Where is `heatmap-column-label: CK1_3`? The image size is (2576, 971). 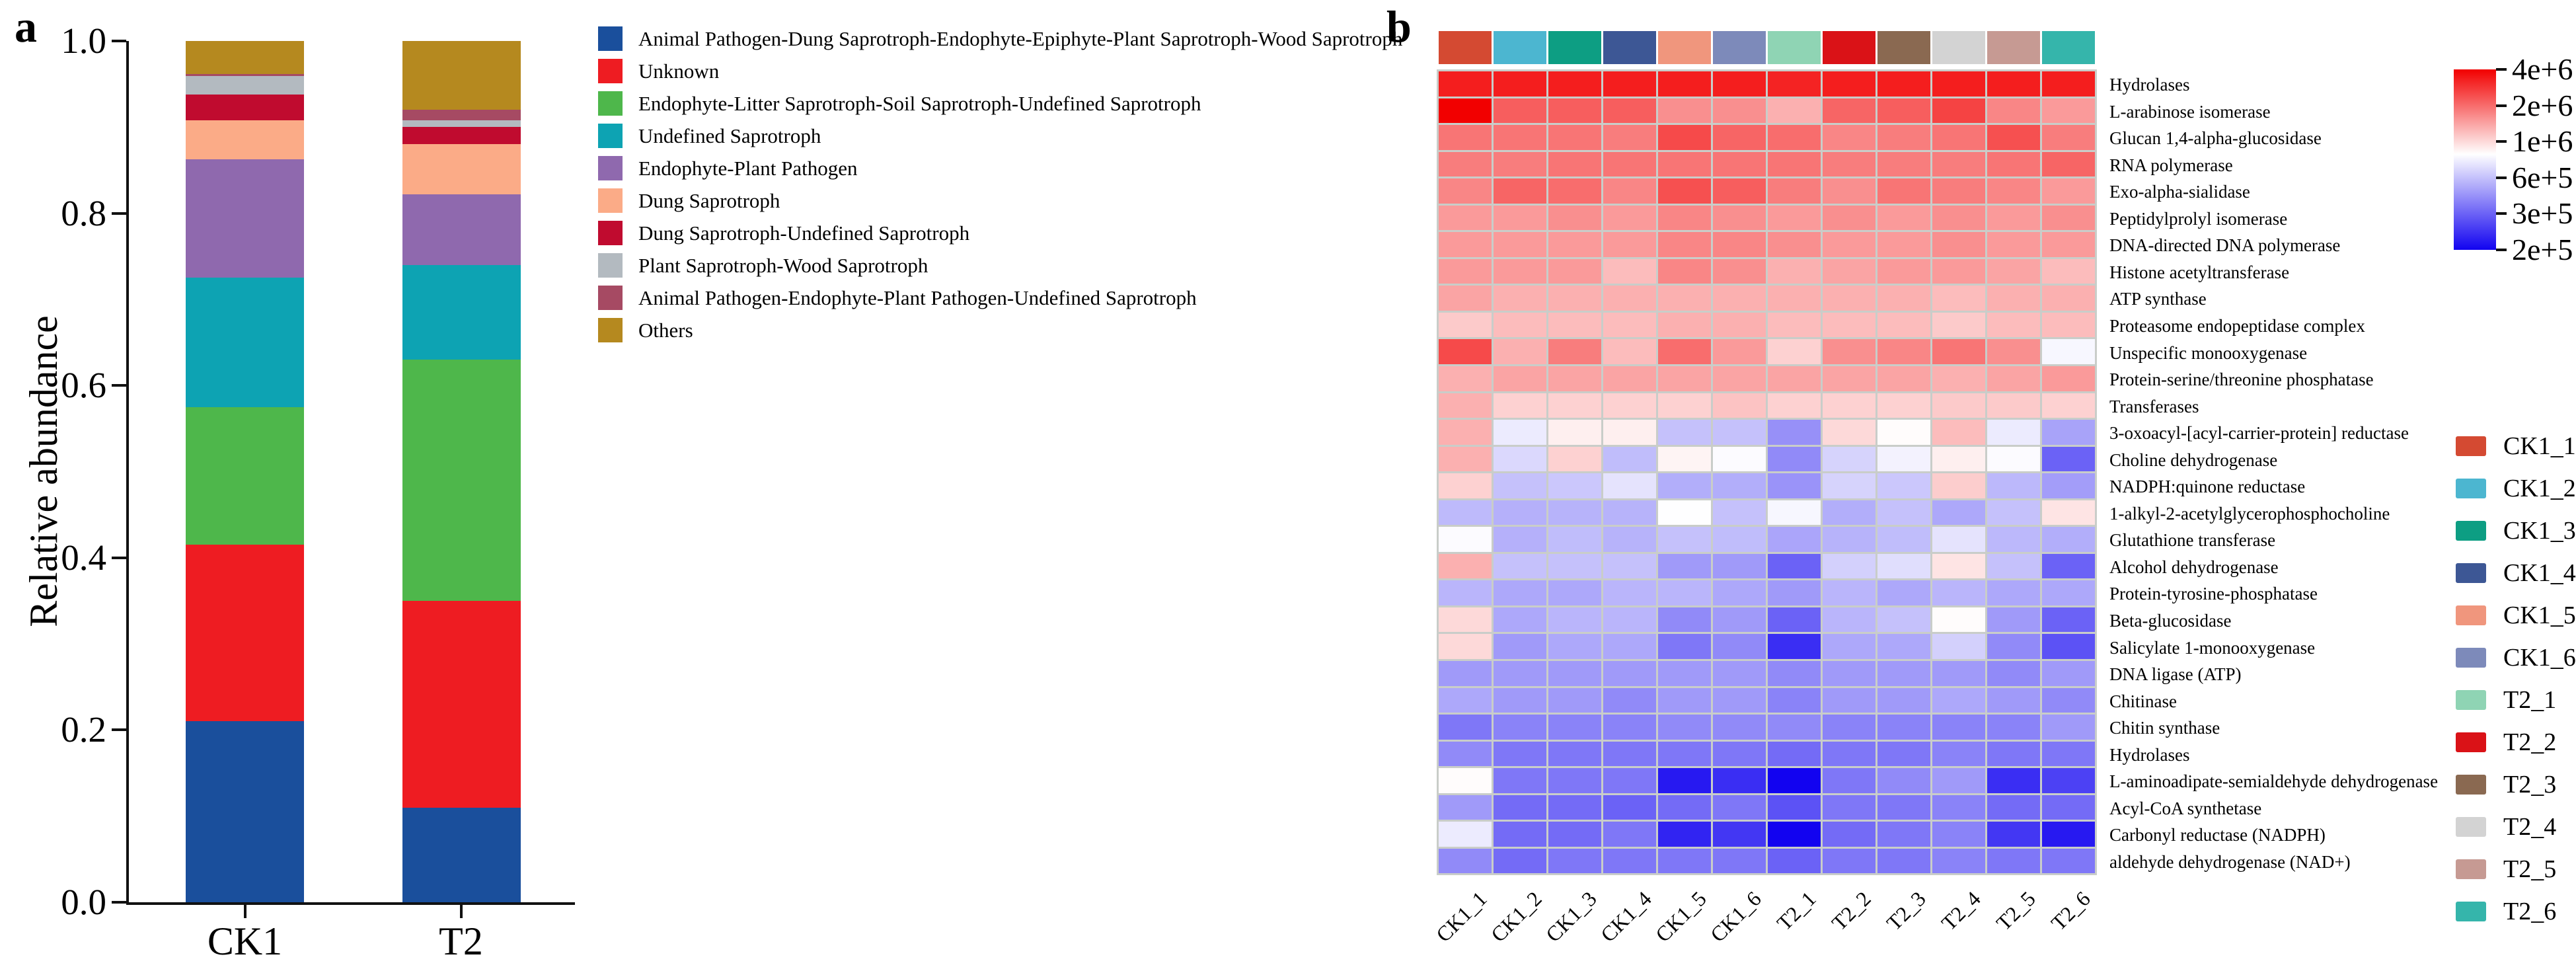 heatmap-column-label: CK1_3 is located at coordinates (1571, 916).